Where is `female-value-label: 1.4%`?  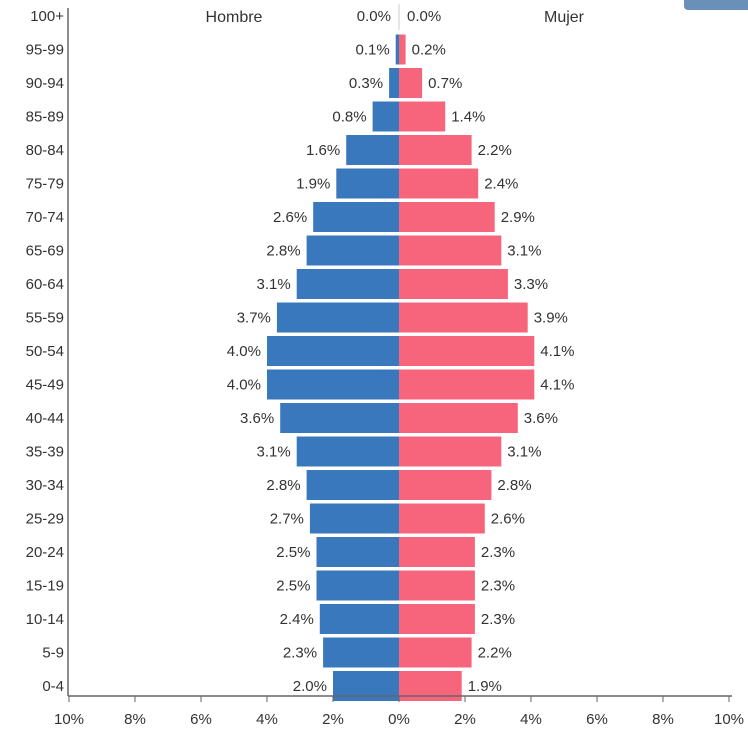
female-value-label: 1.4% is located at coordinates (468, 117).